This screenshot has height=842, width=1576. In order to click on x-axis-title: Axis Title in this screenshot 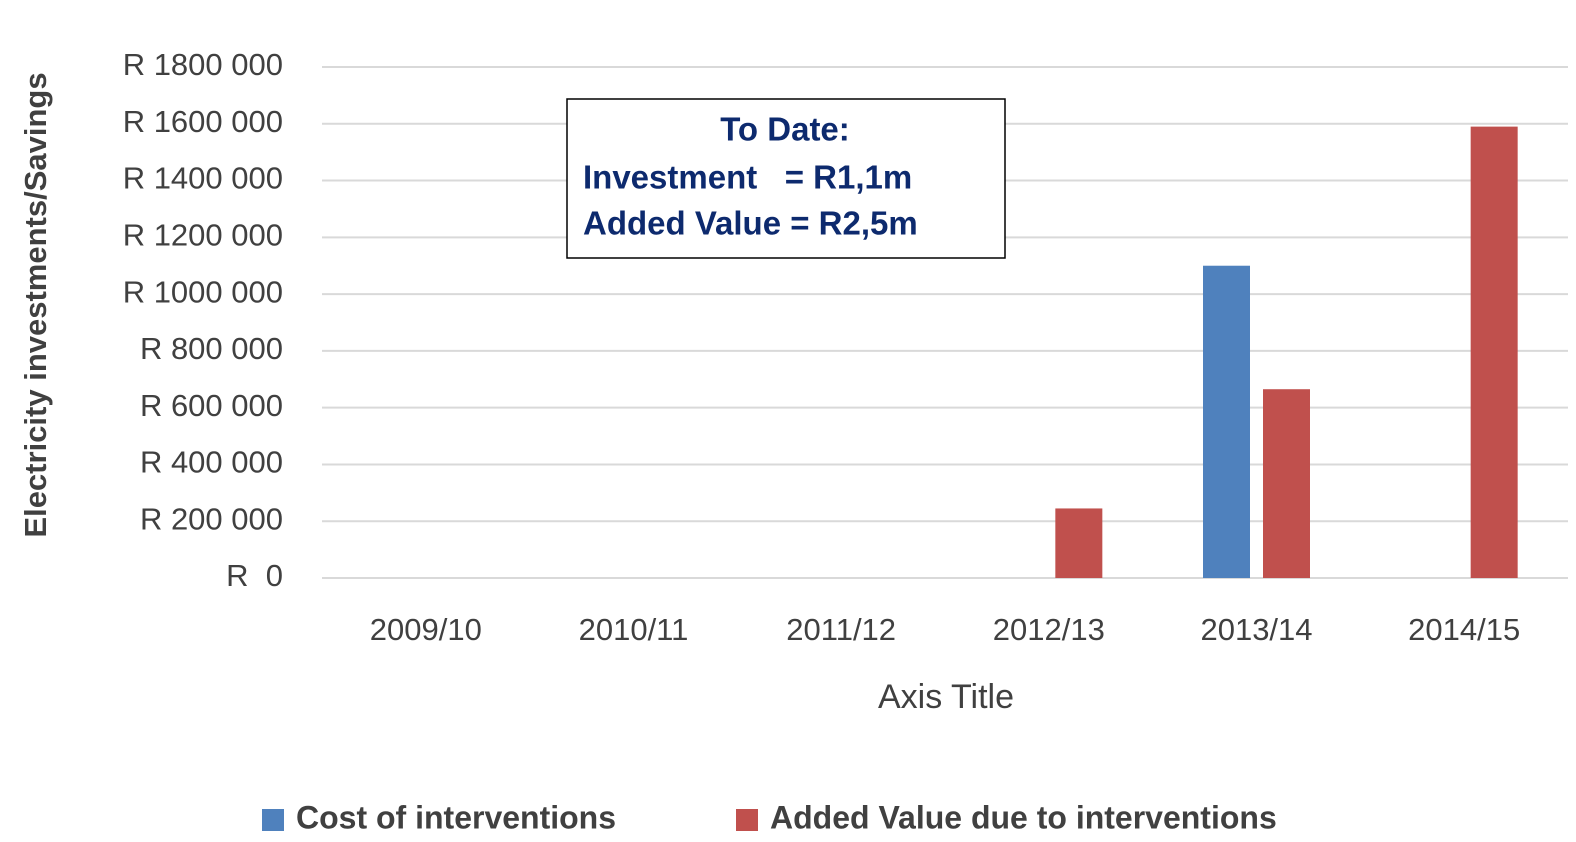, I will do `click(946, 697)`.